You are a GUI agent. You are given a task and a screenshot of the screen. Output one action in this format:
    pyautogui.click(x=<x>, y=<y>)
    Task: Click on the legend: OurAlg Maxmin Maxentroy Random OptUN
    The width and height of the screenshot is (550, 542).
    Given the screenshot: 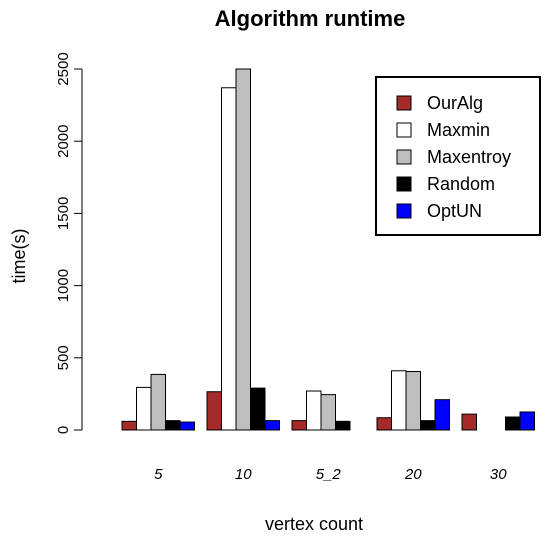 What is the action you would take?
    pyautogui.click(x=458, y=156)
    